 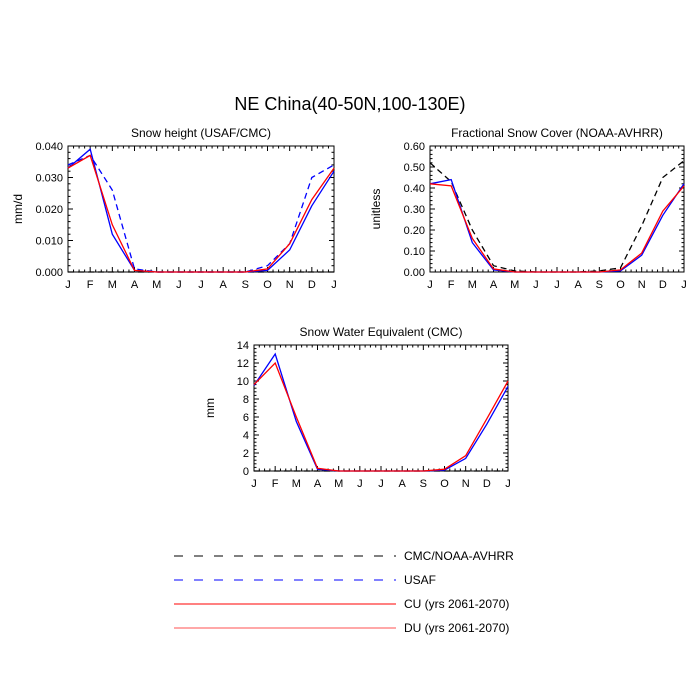 I want to click on y-tick-label: 0.20, so click(x=414, y=231).